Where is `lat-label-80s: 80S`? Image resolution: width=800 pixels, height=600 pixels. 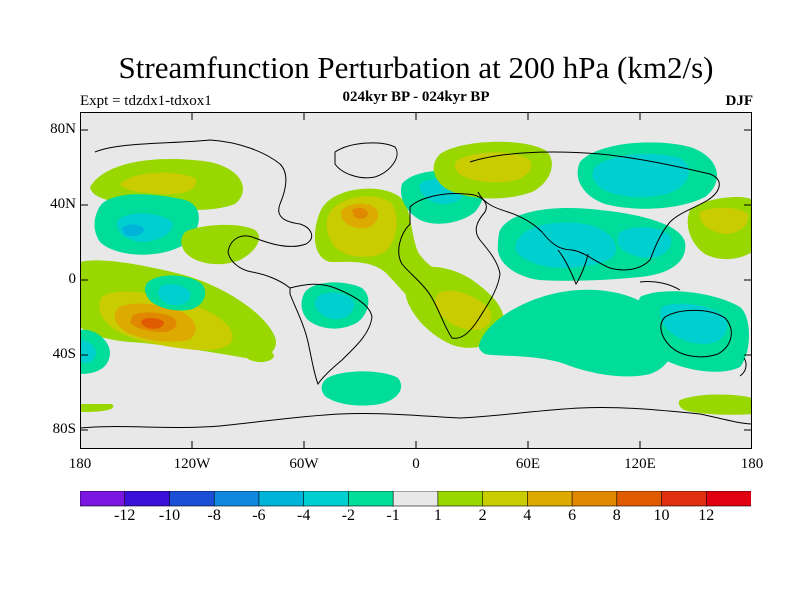 lat-label-80s: 80S is located at coordinates (64, 429).